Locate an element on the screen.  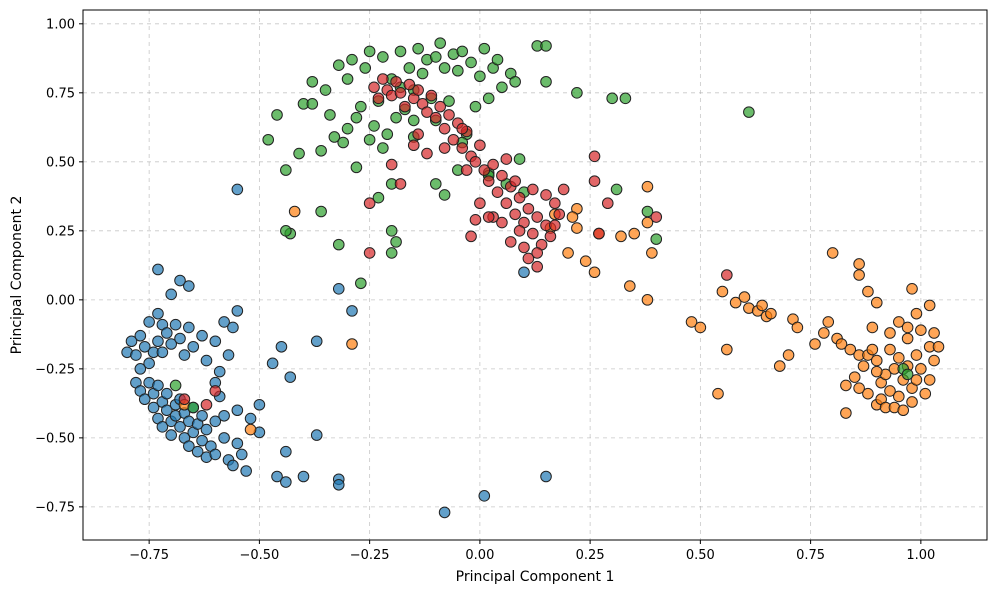
y-tick-label: 0.50 is located at coordinates (60, 162).